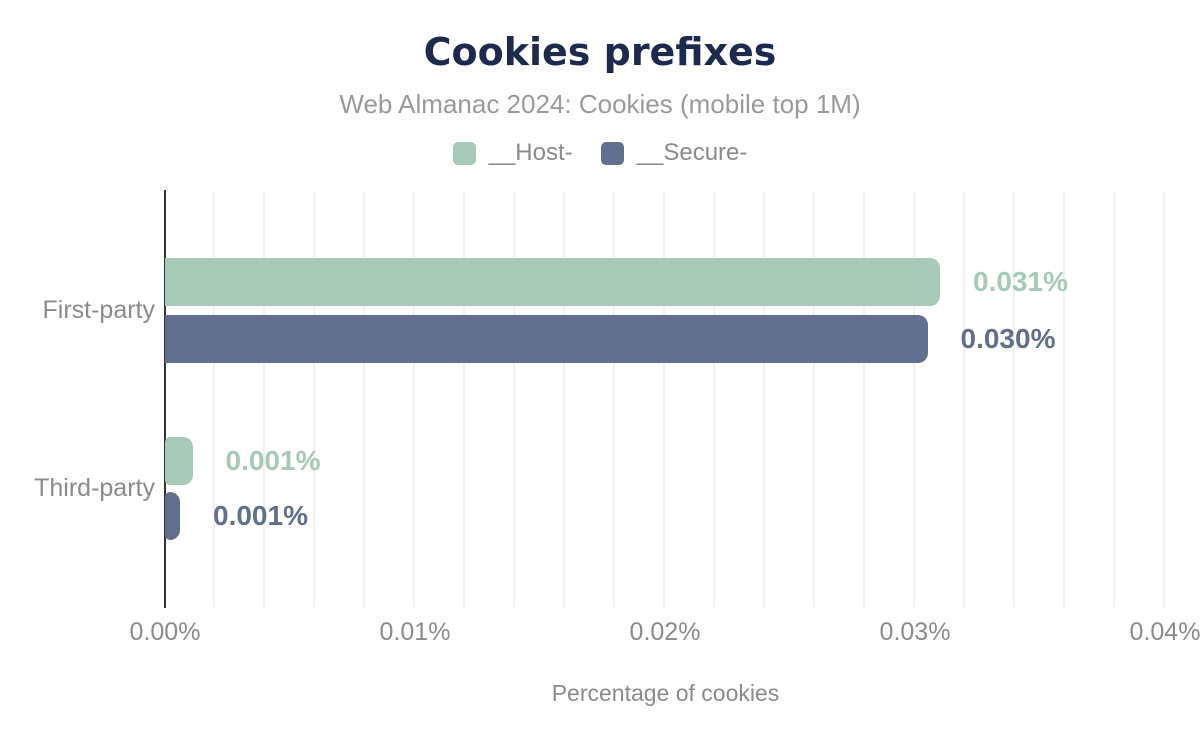 Image resolution: width=1200 pixels, height=742 pixels. I want to click on bar-row: 0.031%, so click(616, 282).